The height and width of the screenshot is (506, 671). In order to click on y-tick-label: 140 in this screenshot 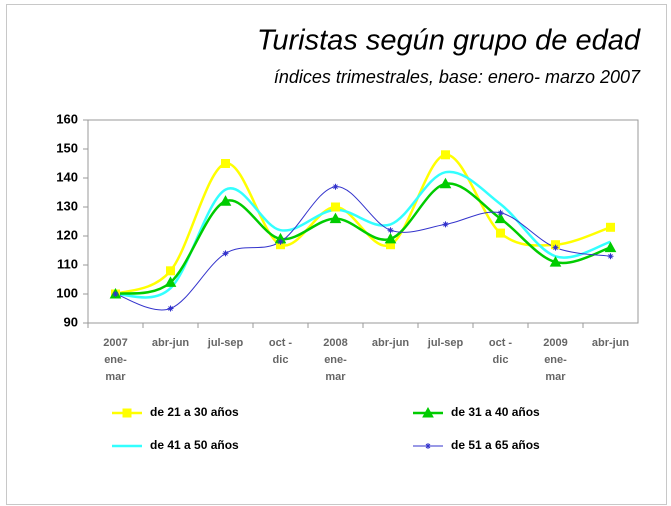, I will do `click(67, 176)`.